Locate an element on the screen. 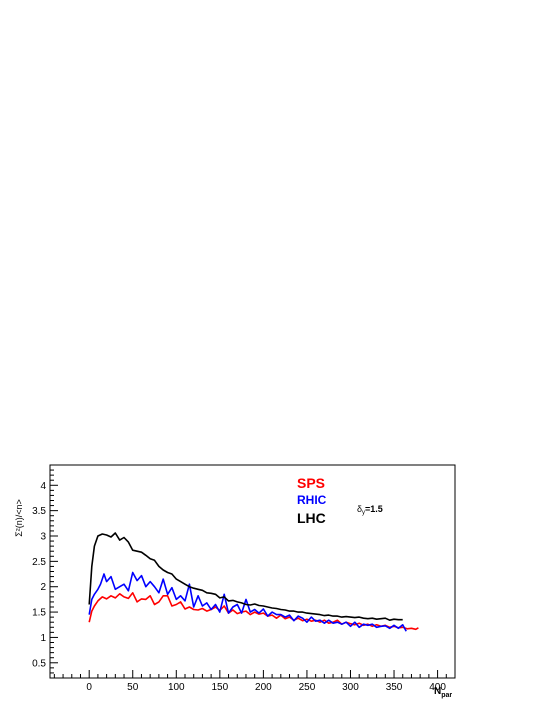 This screenshot has height=705, width=545. x-tick-label: 250 is located at coordinates (307, 687).